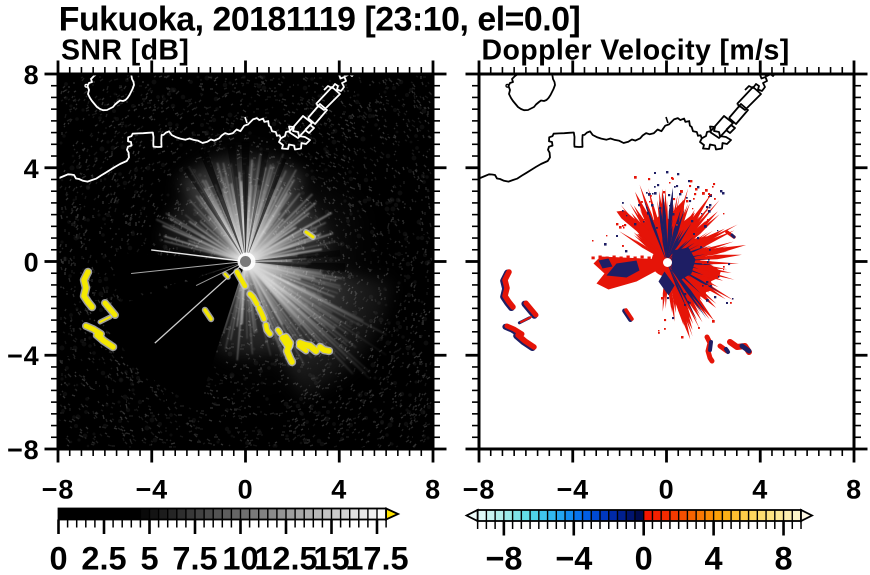 The height and width of the screenshot is (575, 870). Describe the element at coordinates (240, 556) in the screenshot. I see `svg-text: 10` at that location.